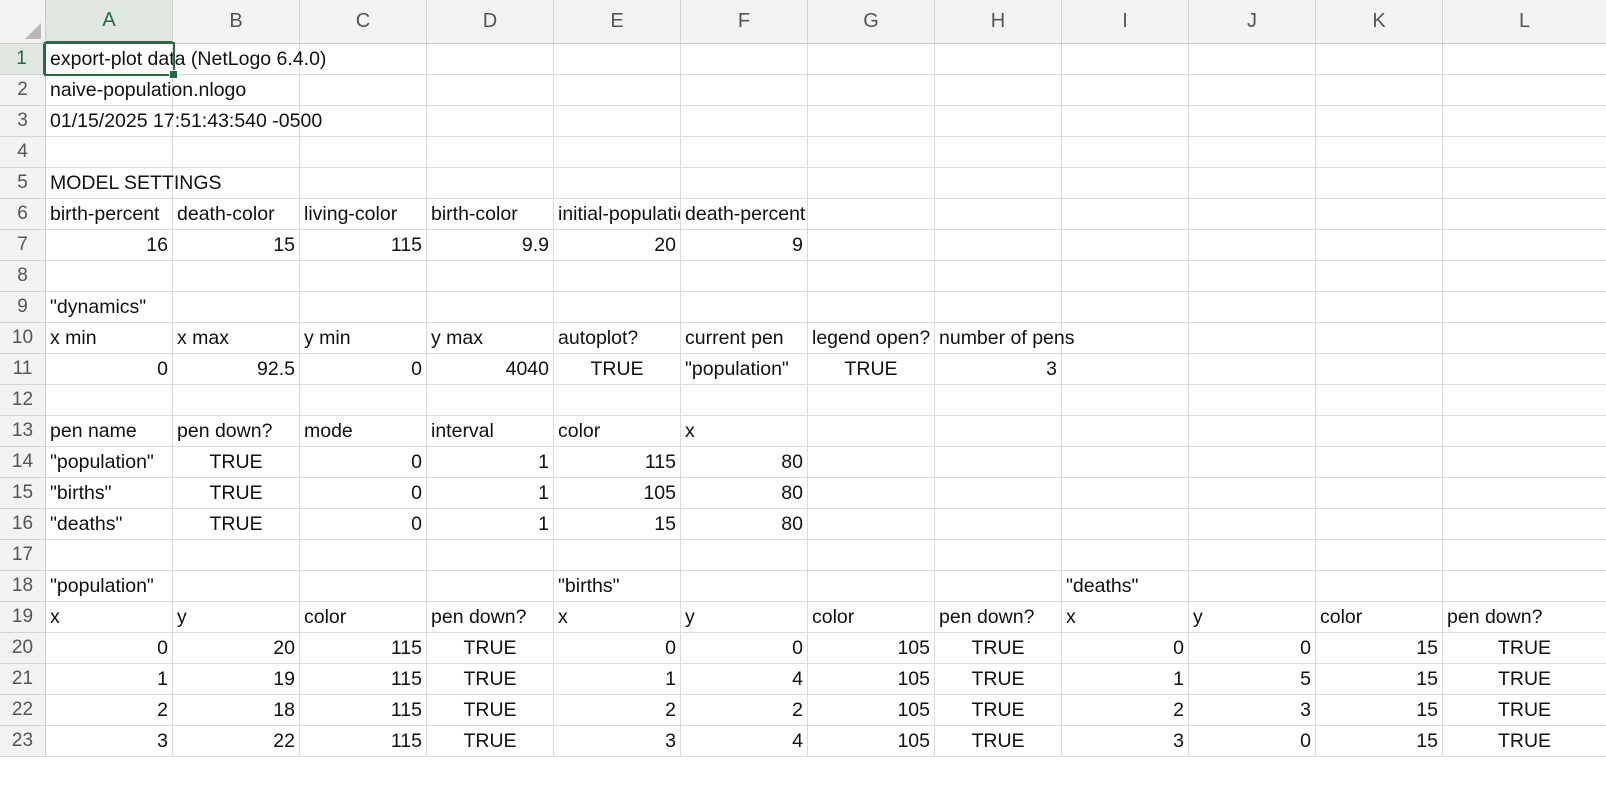 This screenshot has width=1606, height=786. Describe the element at coordinates (998, 648) in the screenshot. I see `cell-h20: TRUE` at that location.